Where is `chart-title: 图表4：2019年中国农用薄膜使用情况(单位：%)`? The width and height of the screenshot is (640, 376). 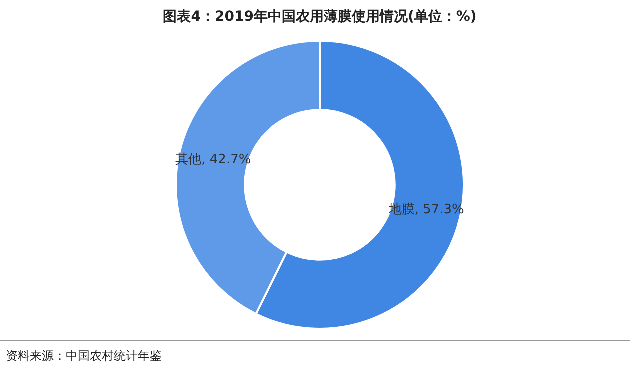 chart-title: 图表4：2019年中国农用薄膜使用情况(单位：%) is located at coordinates (320, 17).